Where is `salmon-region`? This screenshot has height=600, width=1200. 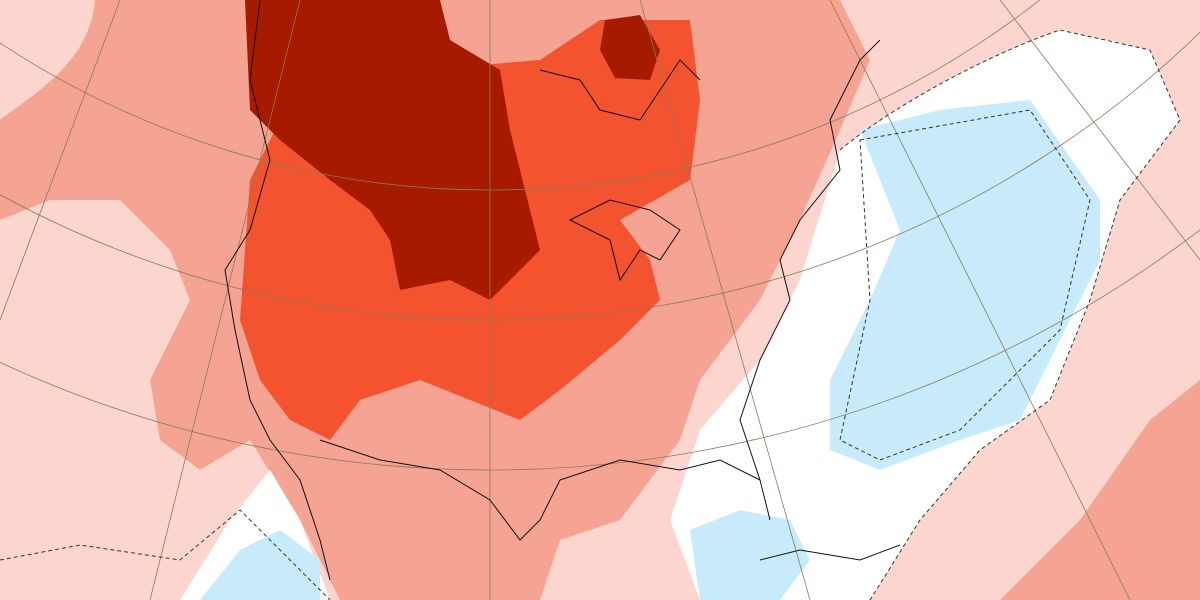
salmon-region is located at coordinates (1100, 490).